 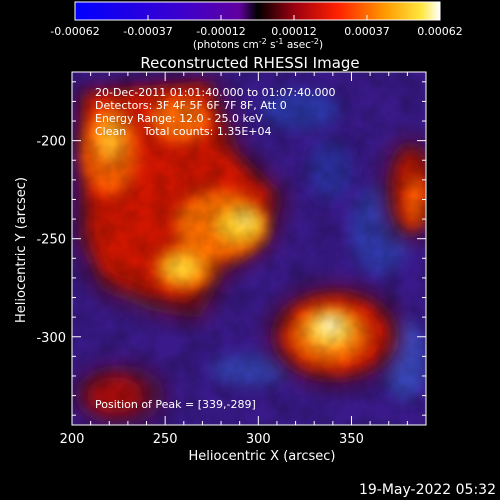 I want to click on y-tick-label: -250, so click(x=51, y=240).